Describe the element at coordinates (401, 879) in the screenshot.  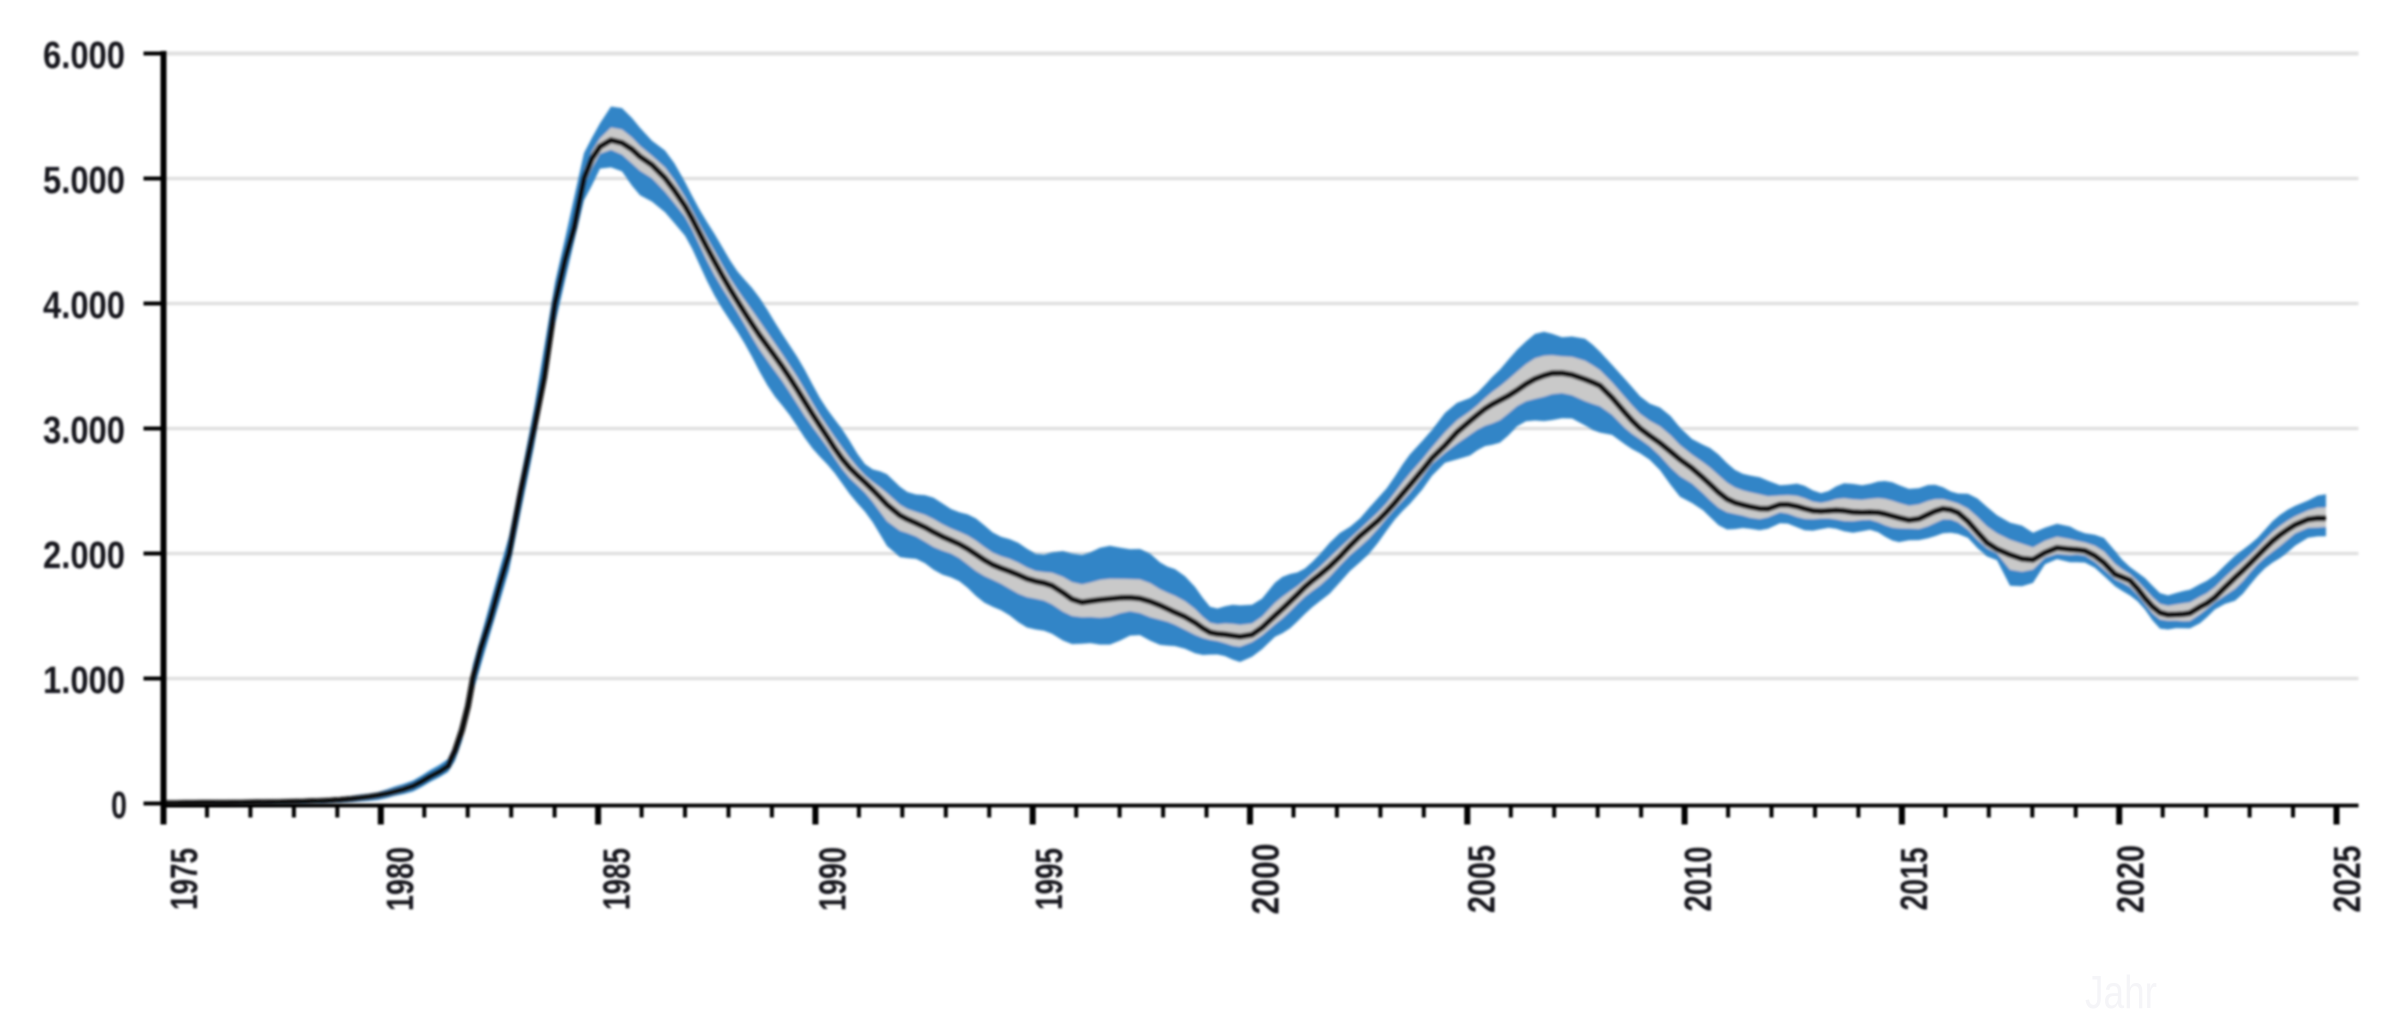
I see `svg-text: 1980` at that location.